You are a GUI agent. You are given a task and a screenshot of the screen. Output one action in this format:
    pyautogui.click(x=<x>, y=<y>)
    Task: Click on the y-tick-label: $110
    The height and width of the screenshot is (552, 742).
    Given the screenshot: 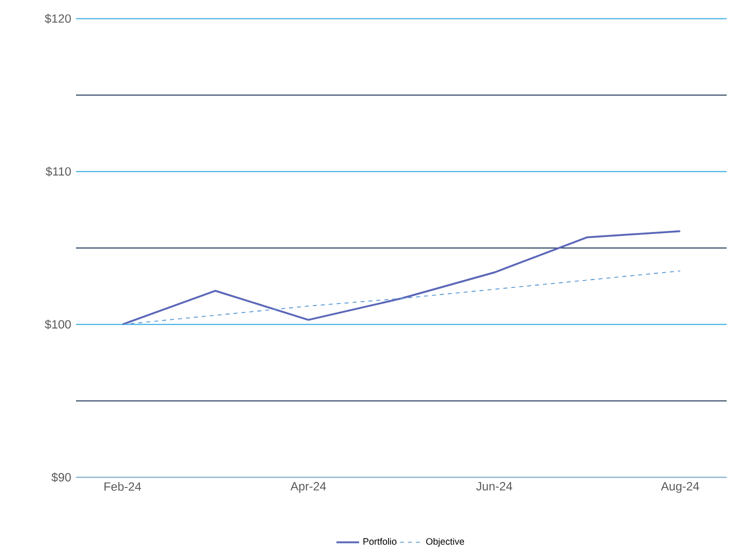 What is the action you would take?
    pyautogui.click(x=58, y=171)
    